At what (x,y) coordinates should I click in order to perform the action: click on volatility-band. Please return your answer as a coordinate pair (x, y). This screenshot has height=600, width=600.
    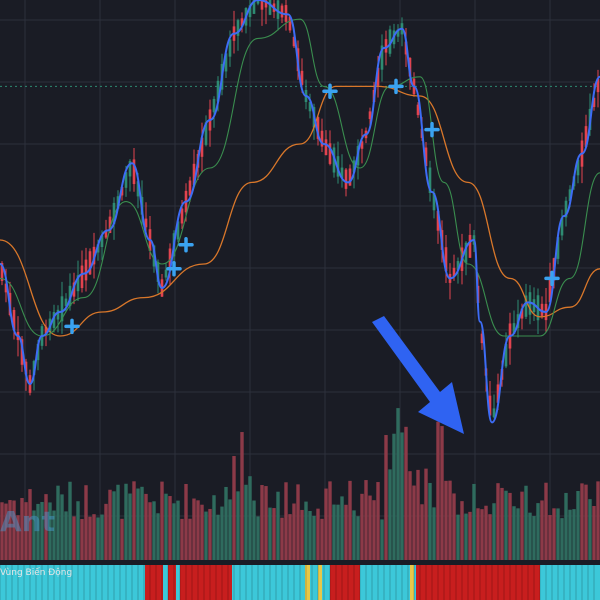
    Looking at the image, I should click on (300, 582).